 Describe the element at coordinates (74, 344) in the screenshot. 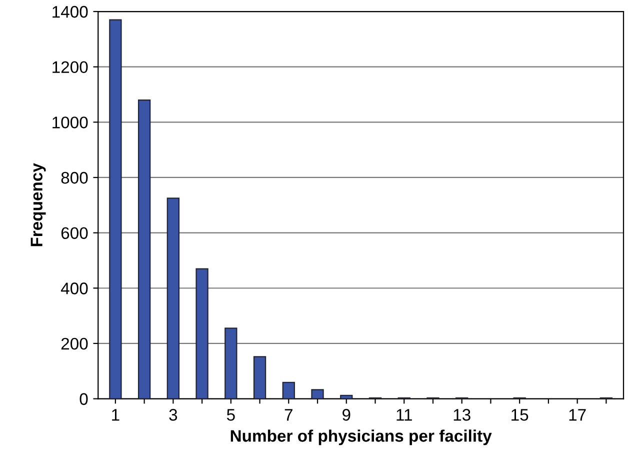

I see `y-tick-label: 200` at that location.